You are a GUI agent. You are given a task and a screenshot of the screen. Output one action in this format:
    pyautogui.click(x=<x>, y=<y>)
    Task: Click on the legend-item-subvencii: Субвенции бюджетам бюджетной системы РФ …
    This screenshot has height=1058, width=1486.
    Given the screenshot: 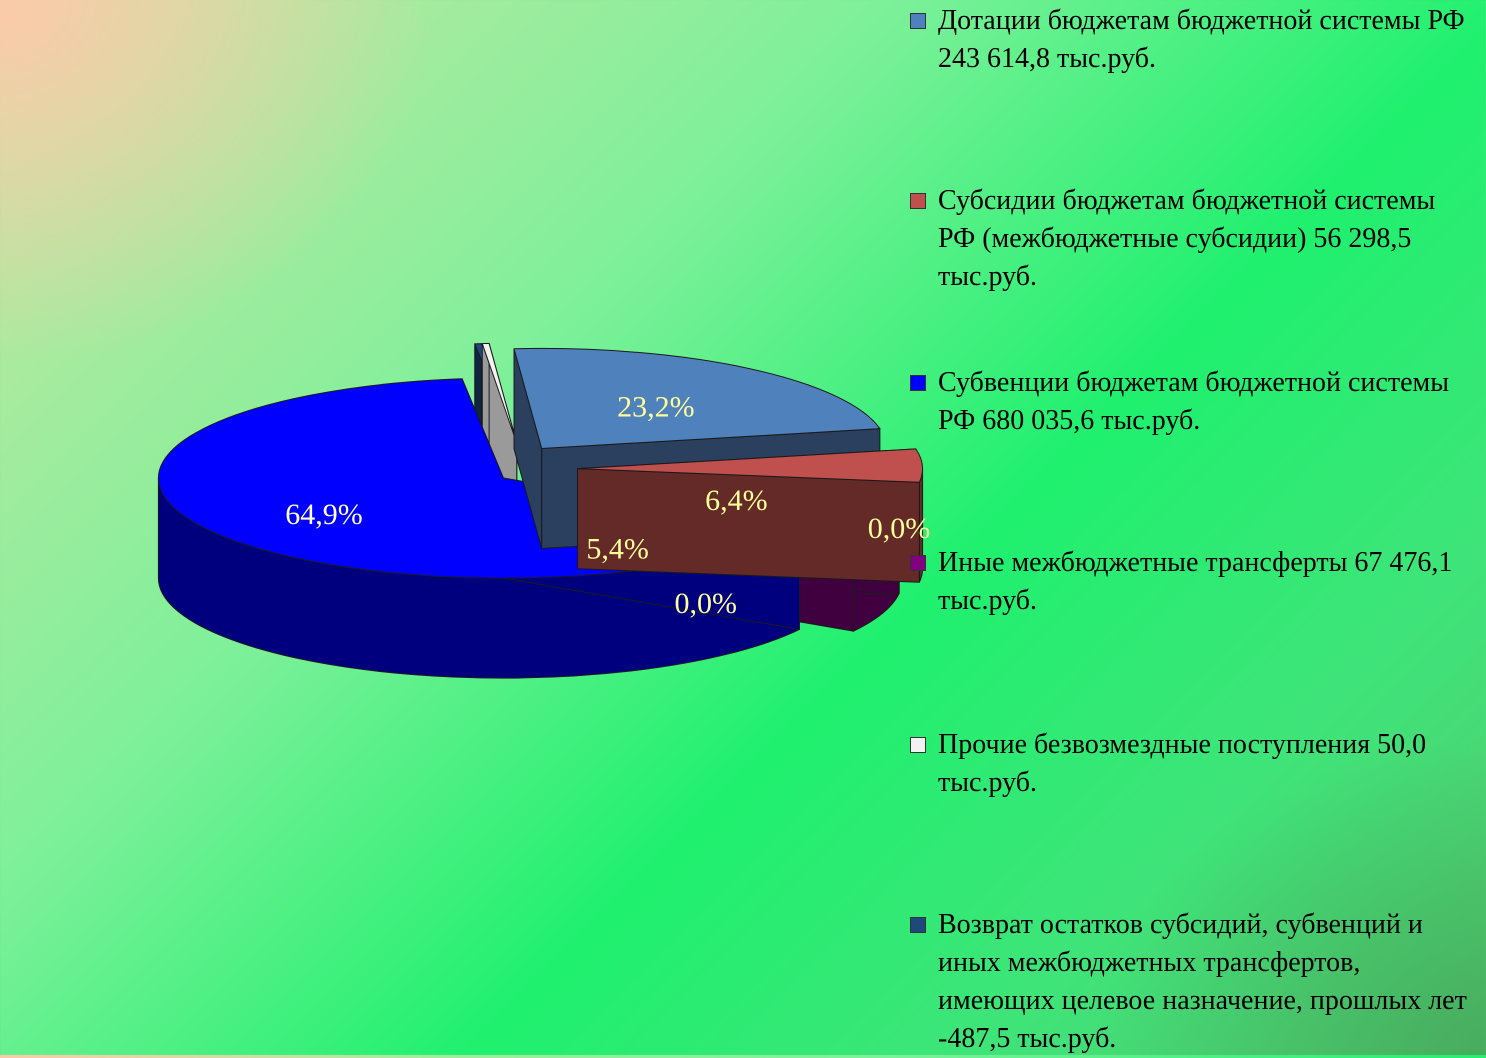 What is the action you would take?
    pyautogui.click(x=1194, y=402)
    